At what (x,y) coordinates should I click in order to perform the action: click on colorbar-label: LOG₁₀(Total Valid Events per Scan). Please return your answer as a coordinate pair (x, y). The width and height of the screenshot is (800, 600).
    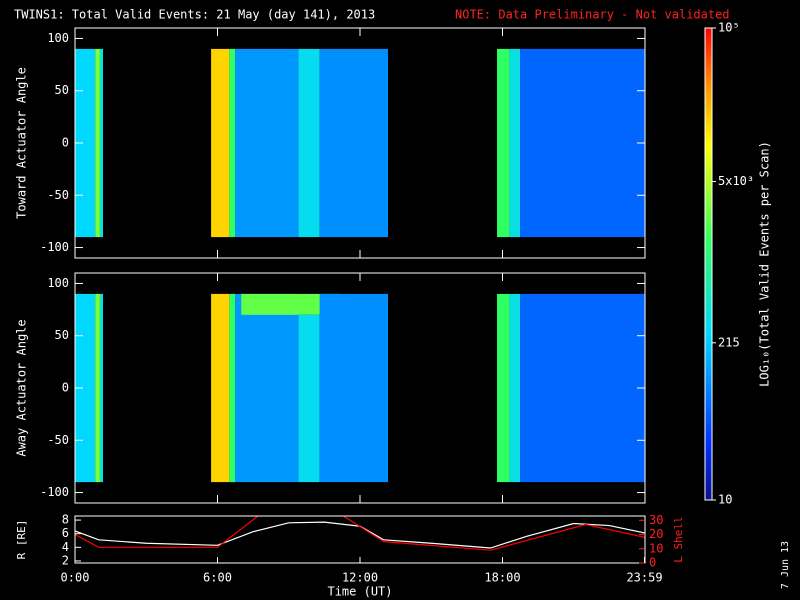
    Looking at the image, I should click on (765, 264).